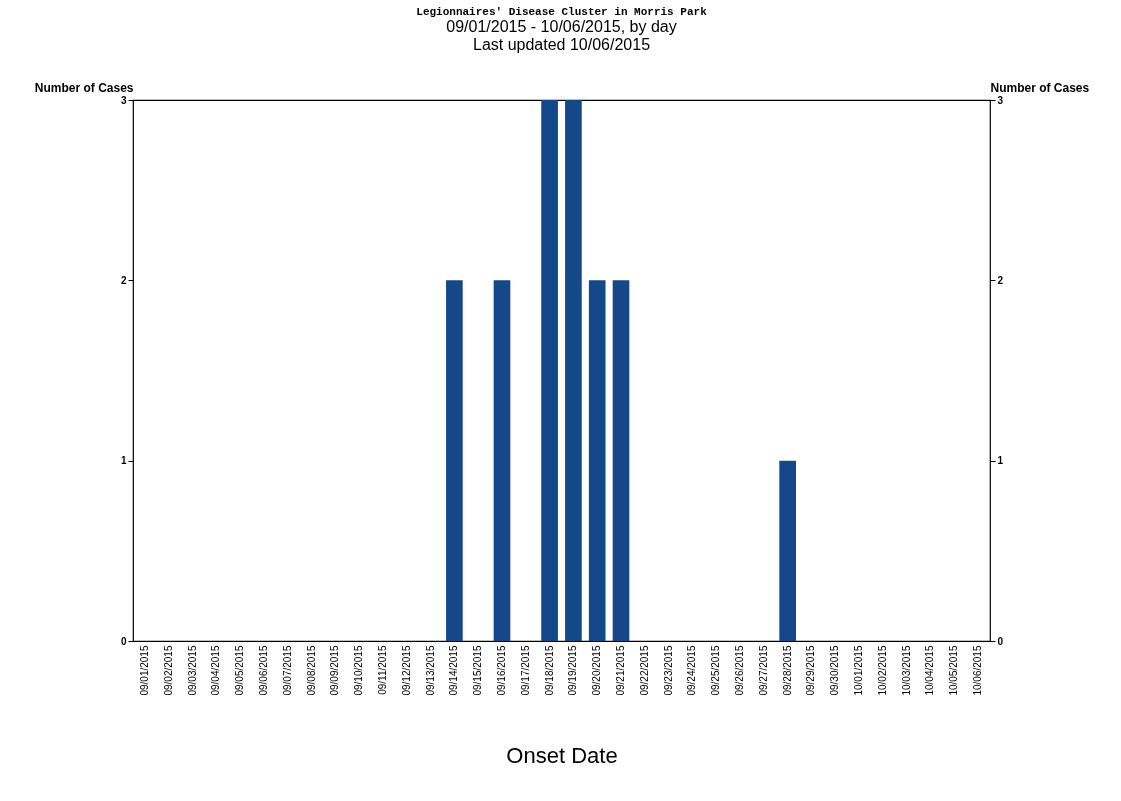 The height and width of the screenshot is (801, 1121). What do you see at coordinates (335, 670) in the screenshot?
I see `x-tick-label: 09/09/2015` at bounding box center [335, 670].